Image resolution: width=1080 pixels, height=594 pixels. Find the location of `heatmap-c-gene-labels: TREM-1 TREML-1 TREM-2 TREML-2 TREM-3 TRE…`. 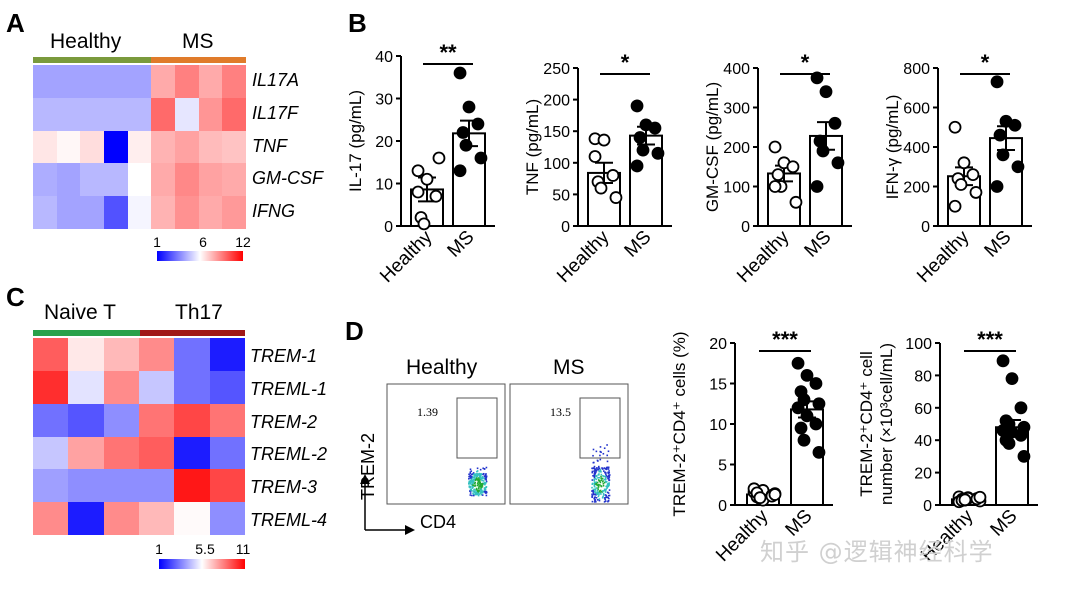

heatmap-c-gene-labels: TREM-1 TREML-1 TREM-2 TREML-2 TREM-3 TRE… is located at coordinates (300, 440).